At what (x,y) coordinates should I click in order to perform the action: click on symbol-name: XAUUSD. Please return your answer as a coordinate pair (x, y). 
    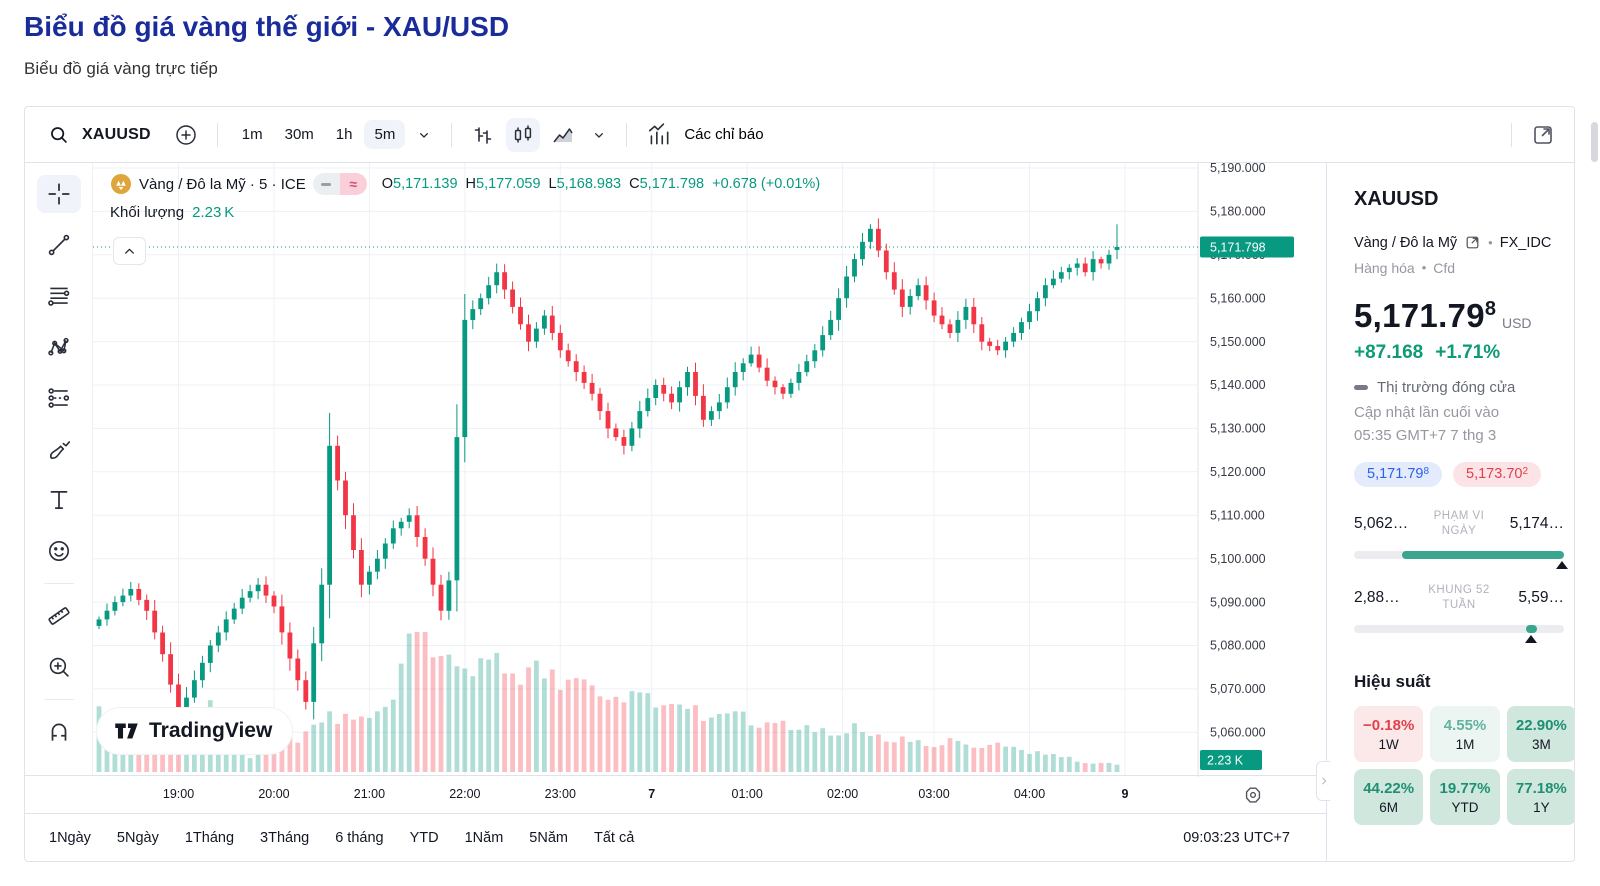
    Looking at the image, I should click on (116, 134).